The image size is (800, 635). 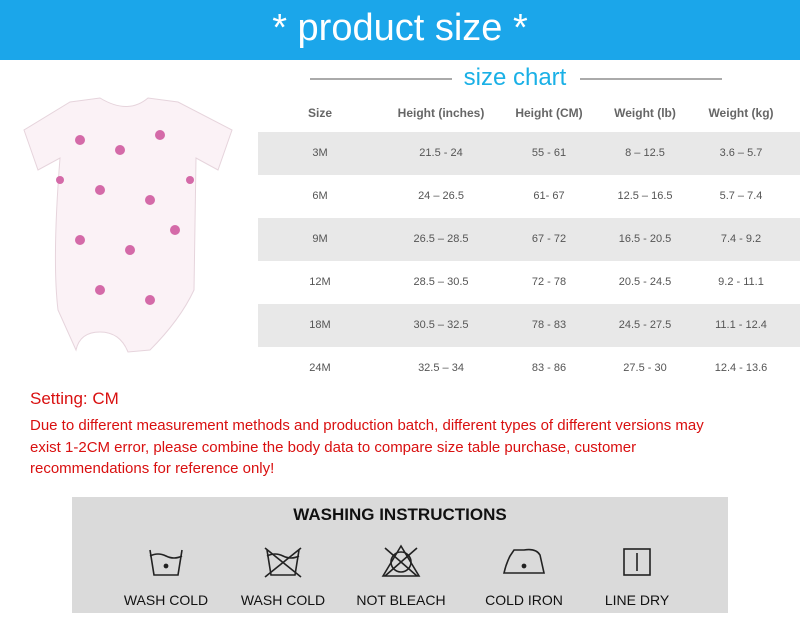 I want to click on table-cell: 11.1 - 12.4, so click(x=741, y=325).